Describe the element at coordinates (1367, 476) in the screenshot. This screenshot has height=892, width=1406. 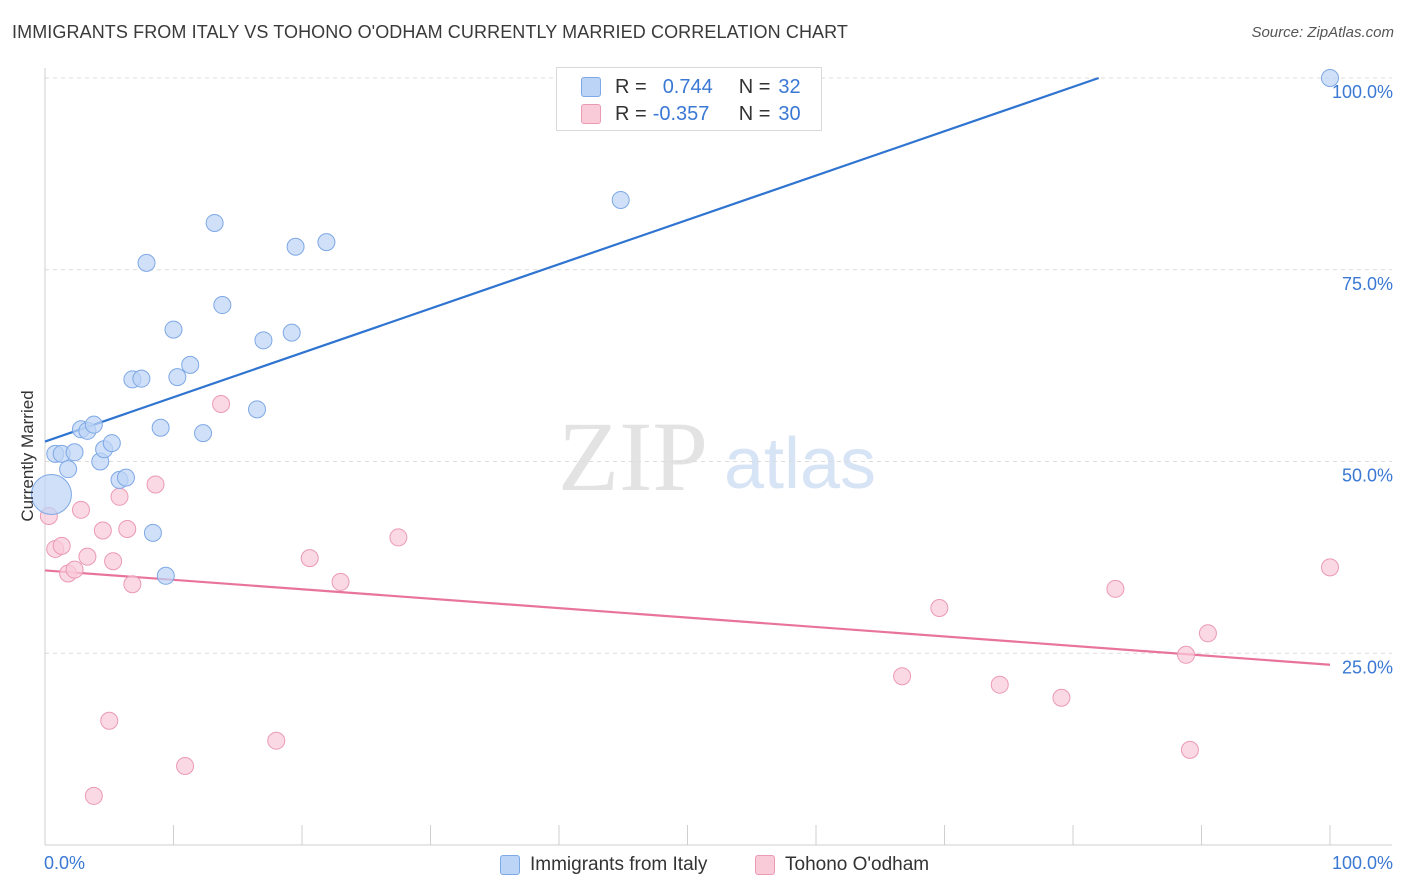
I see `y-tick-label: 50.0%` at that location.